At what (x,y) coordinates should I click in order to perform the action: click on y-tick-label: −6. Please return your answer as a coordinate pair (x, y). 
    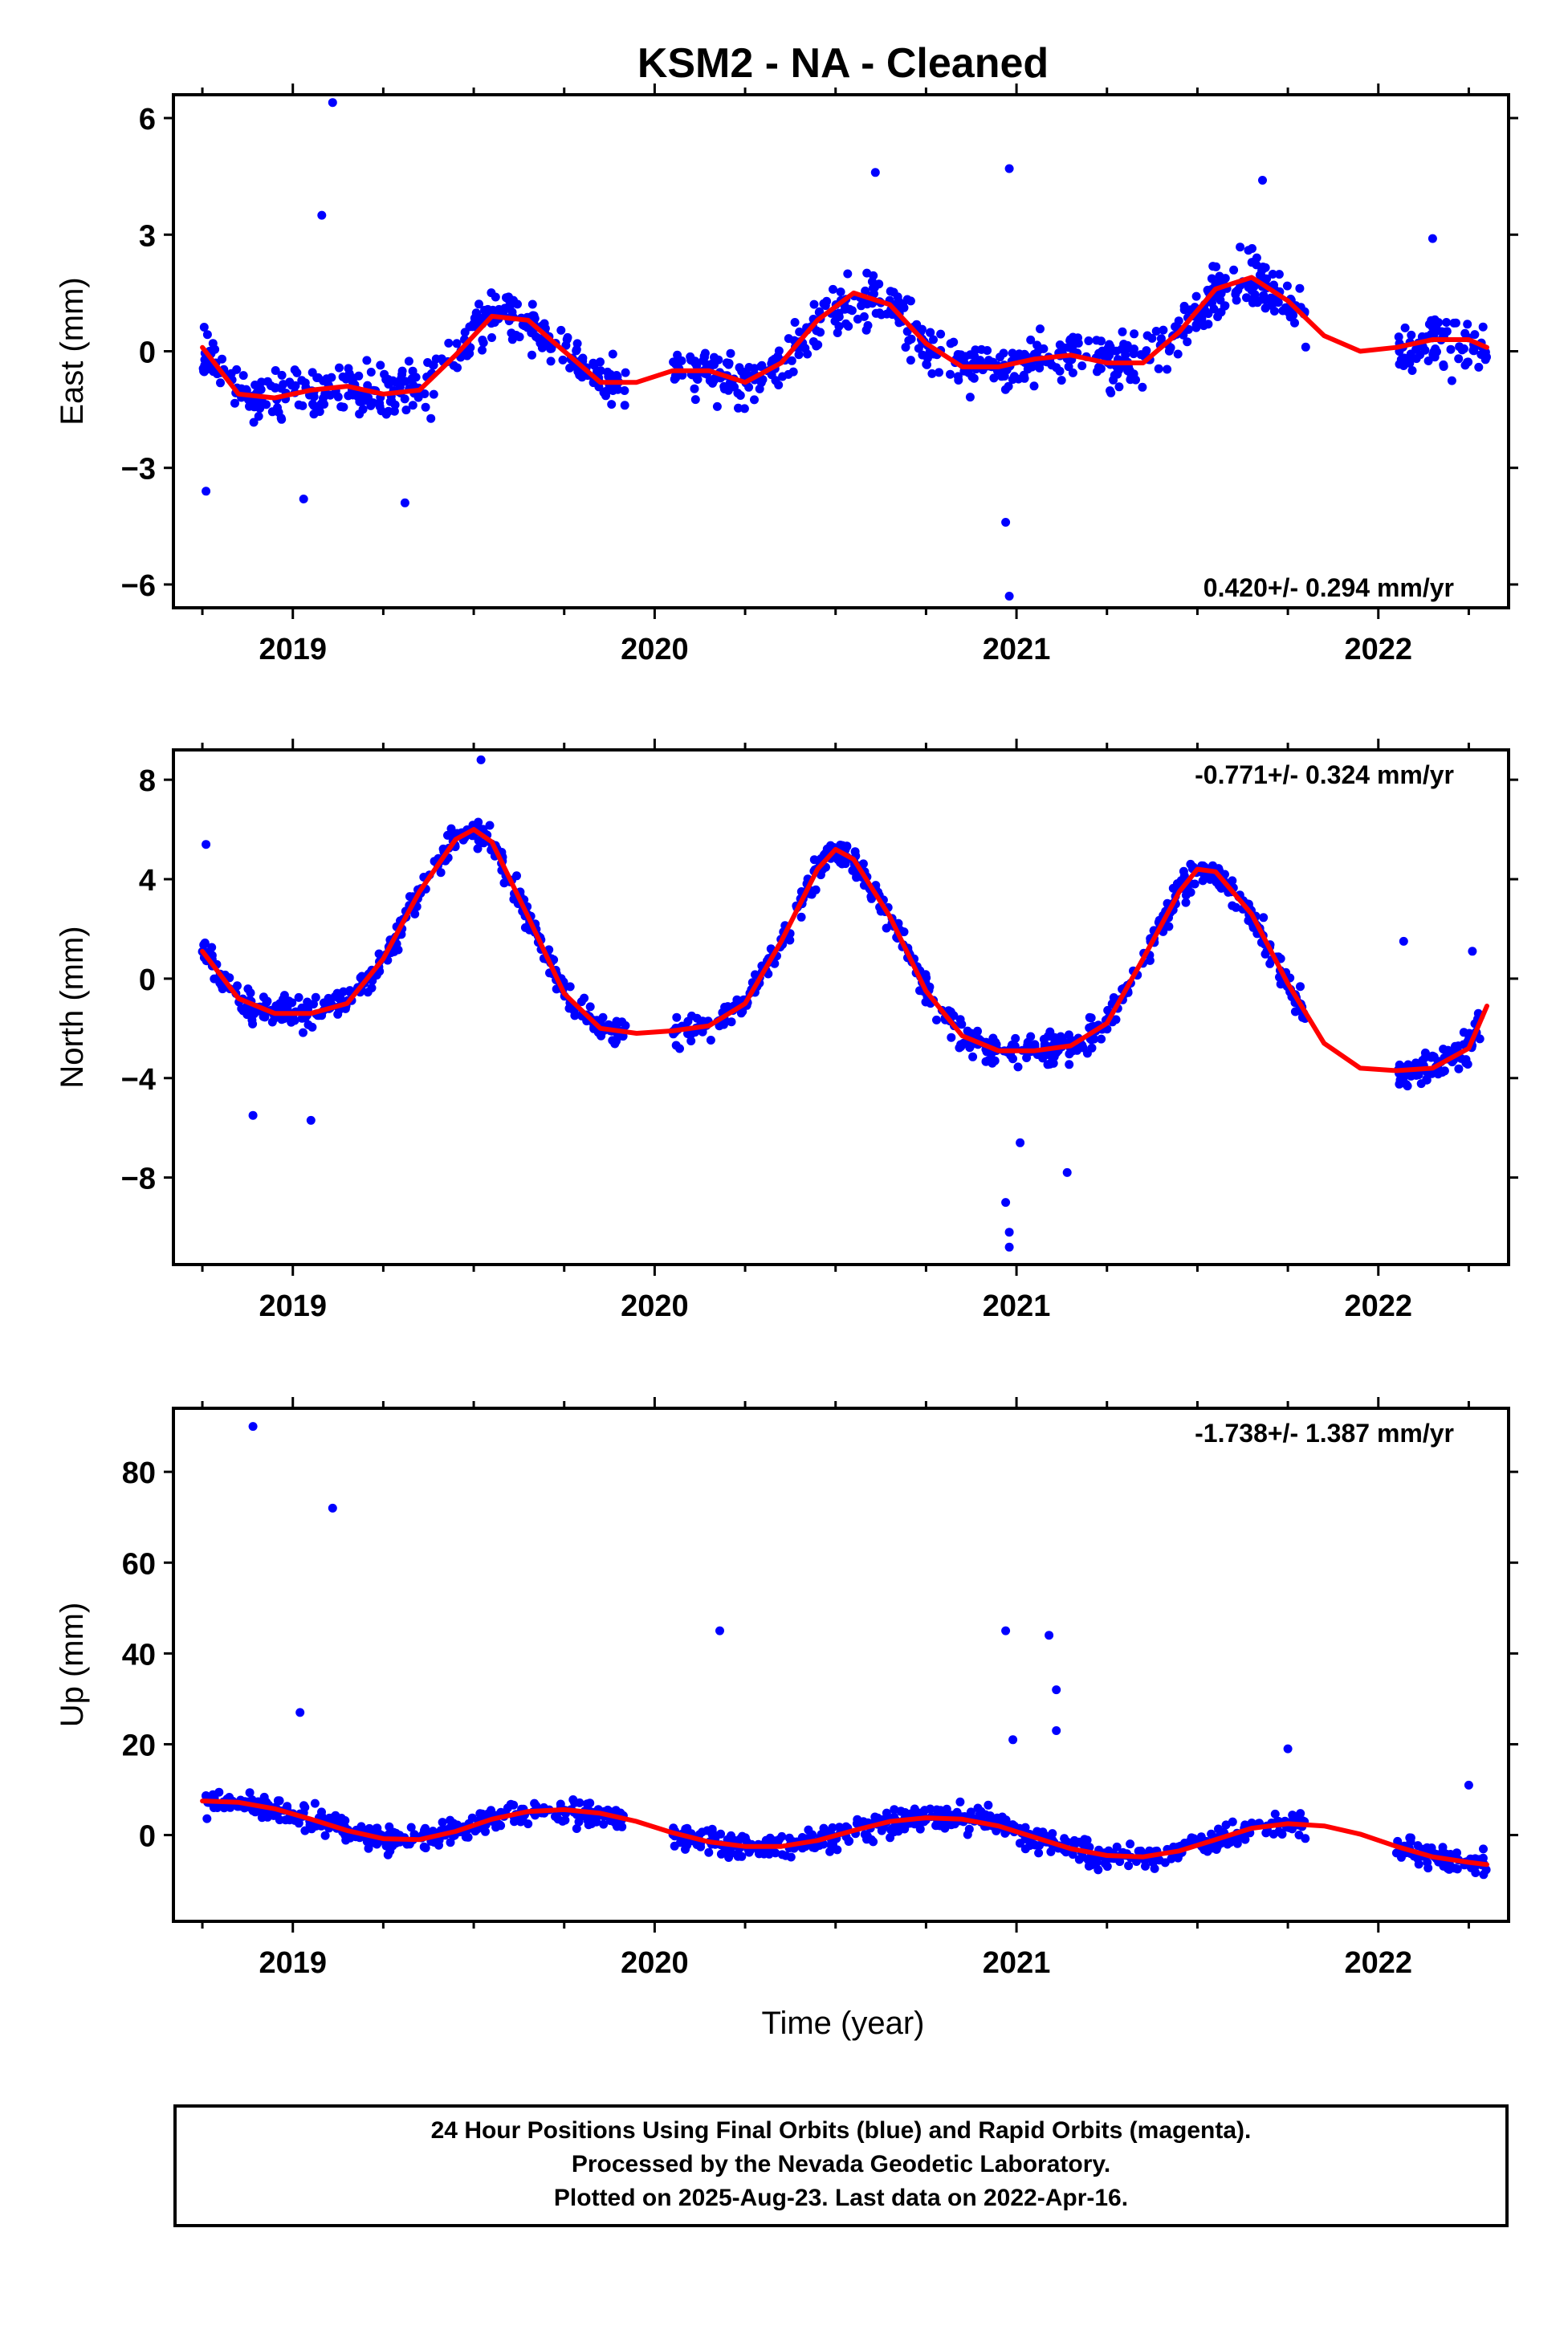
    Looking at the image, I should click on (138, 586).